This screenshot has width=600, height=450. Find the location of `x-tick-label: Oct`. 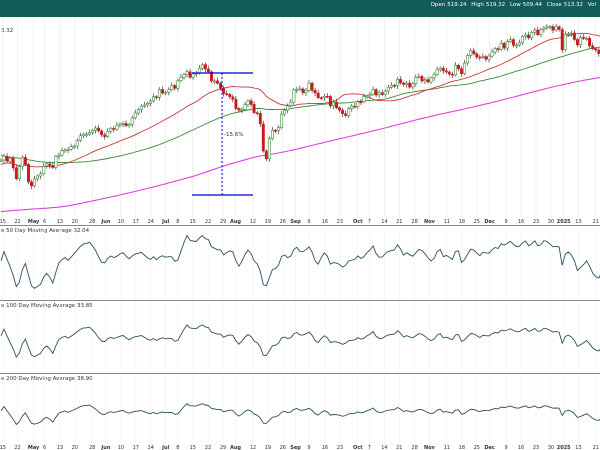

x-tick-label: Oct is located at coordinates (358, 222).